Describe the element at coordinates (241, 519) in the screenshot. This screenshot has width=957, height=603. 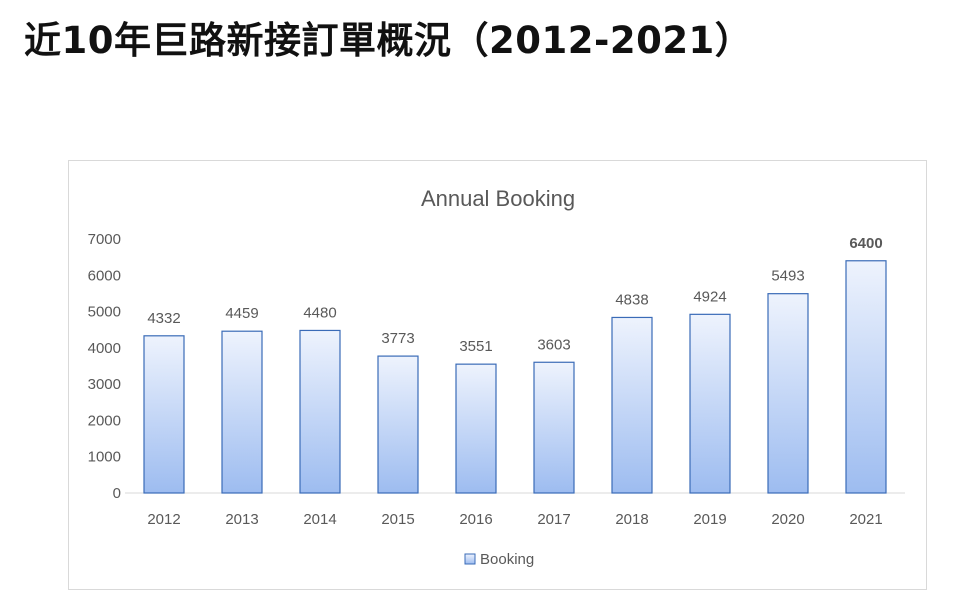
I see `x-tick-label: 2013` at that location.